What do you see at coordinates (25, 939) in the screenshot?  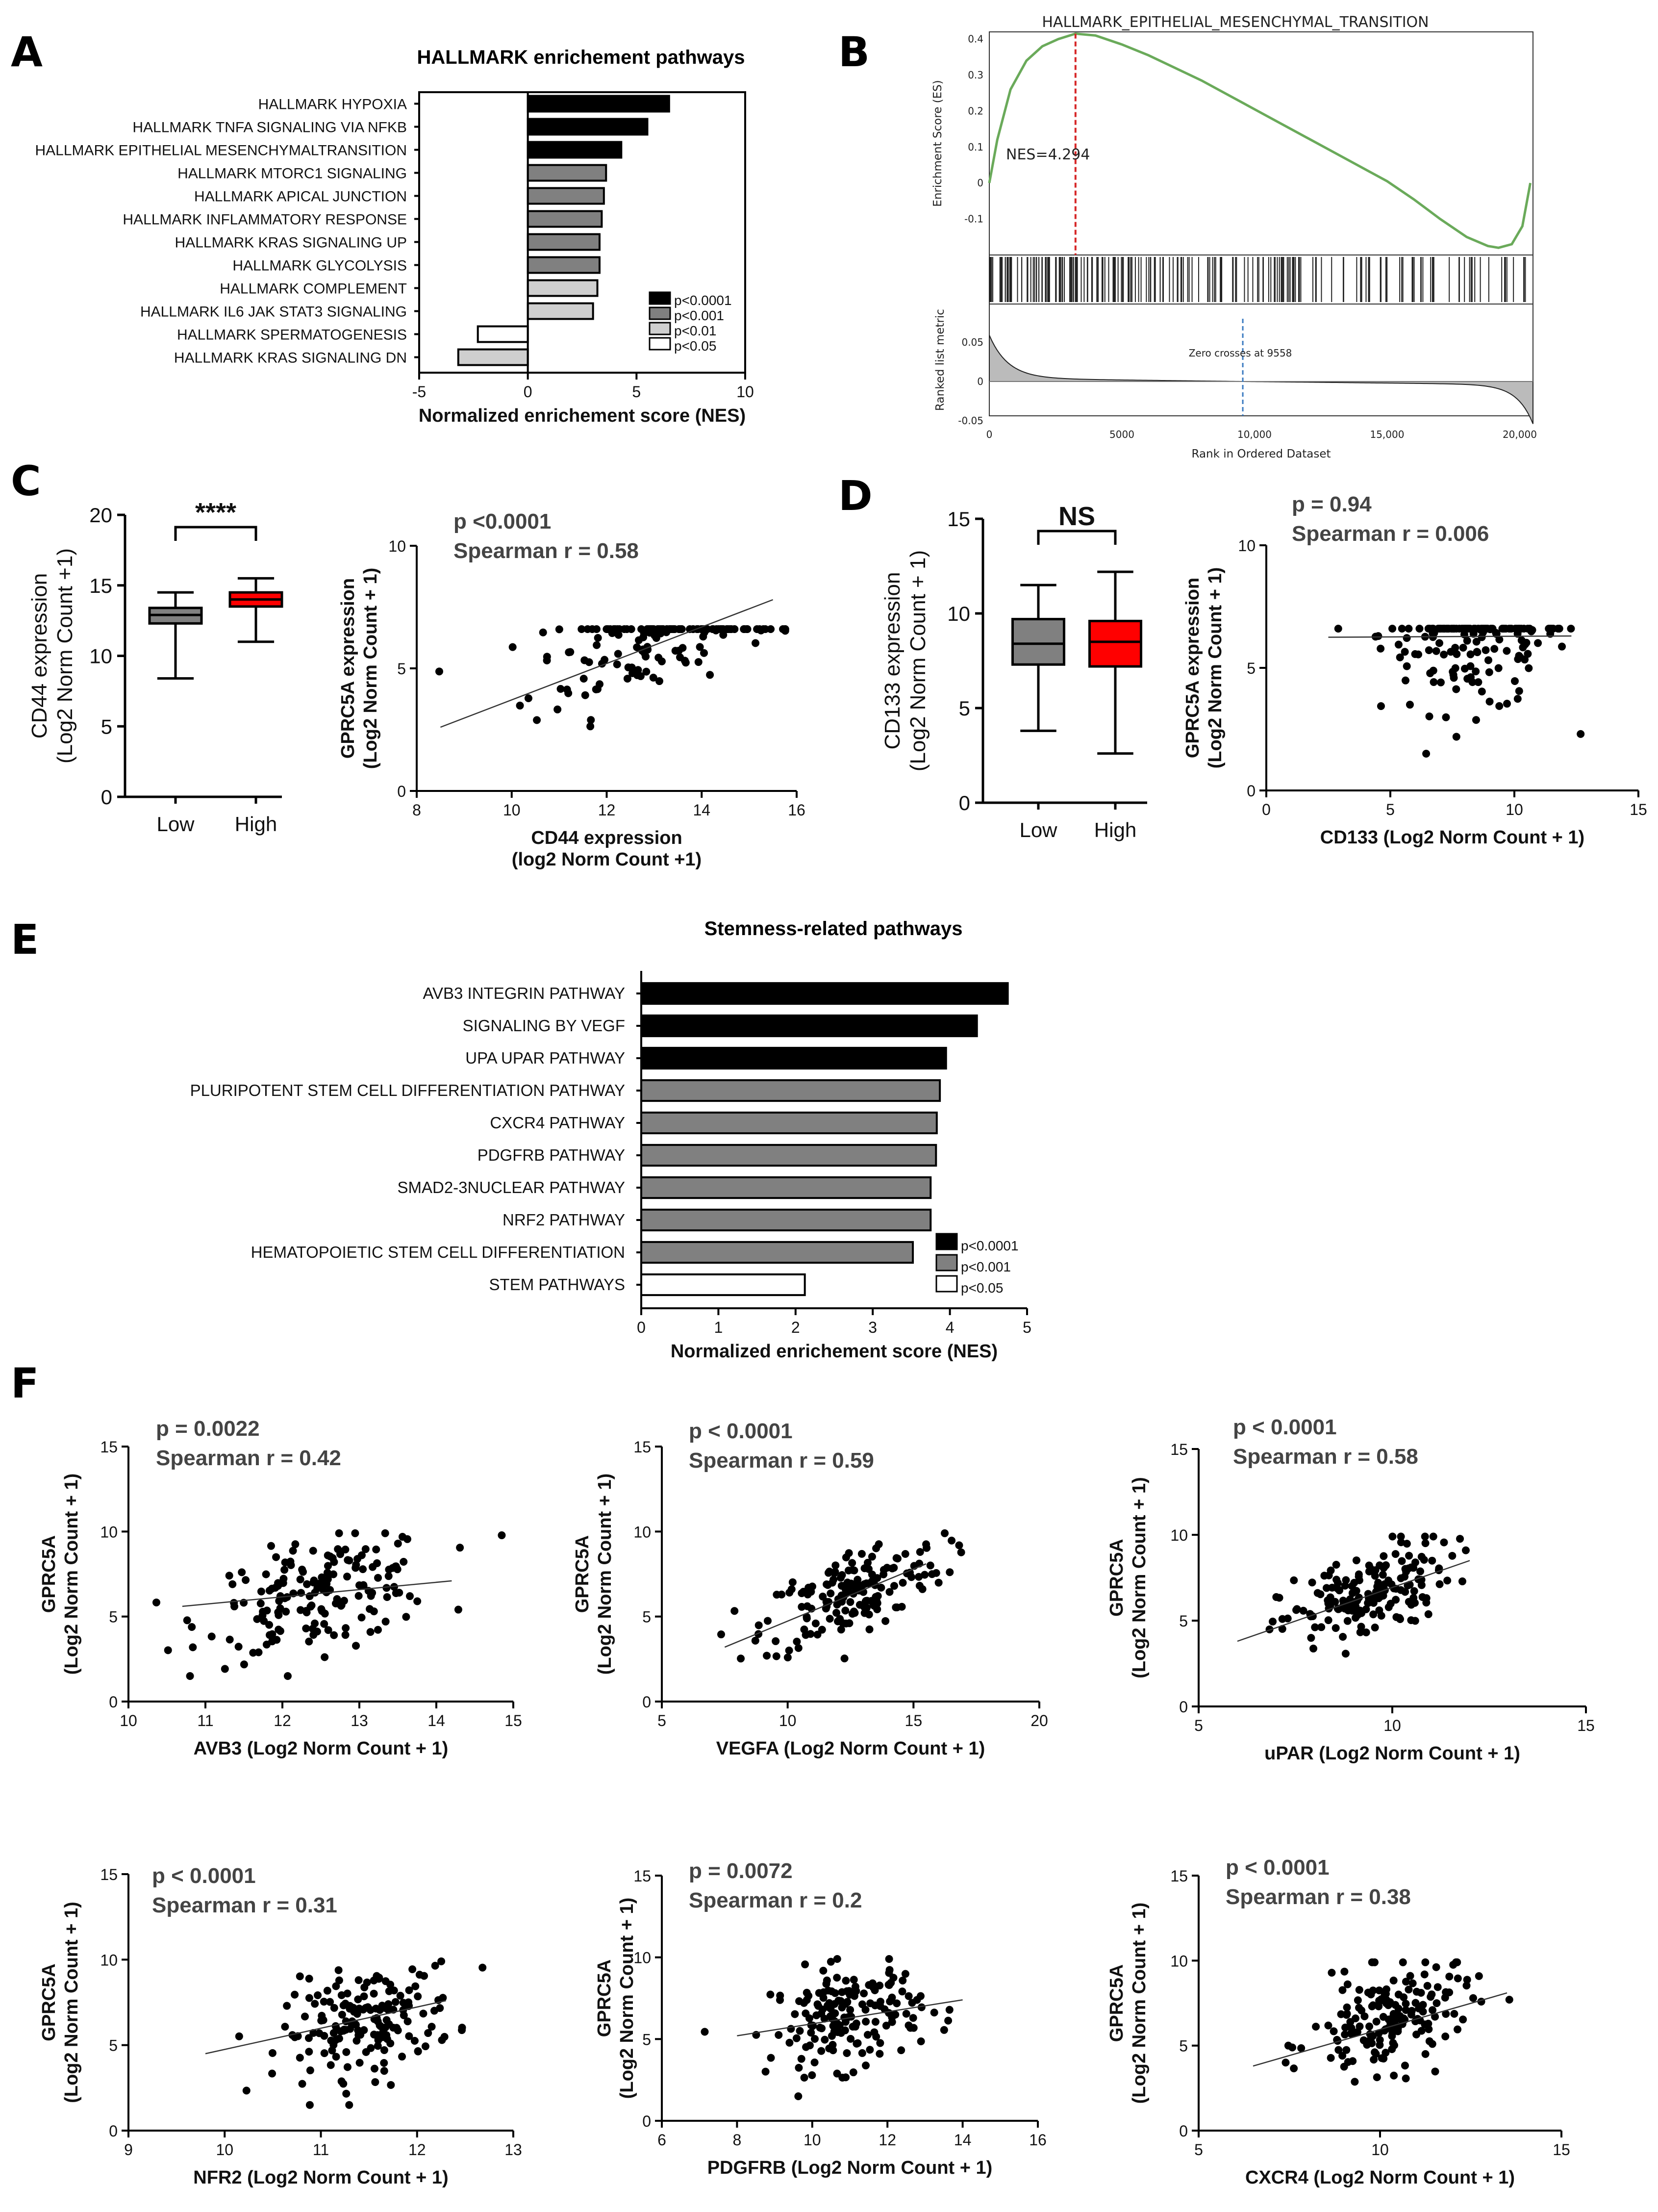 I see `panel-letter-e: E` at bounding box center [25, 939].